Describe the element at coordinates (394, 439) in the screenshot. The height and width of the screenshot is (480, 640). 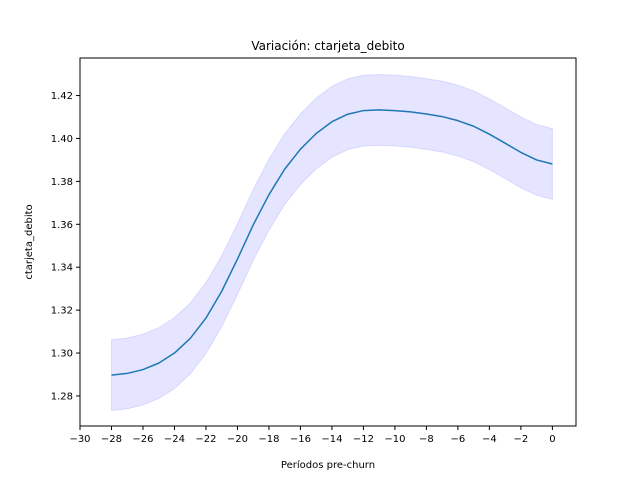
I see `x-tick-label: −10` at that location.